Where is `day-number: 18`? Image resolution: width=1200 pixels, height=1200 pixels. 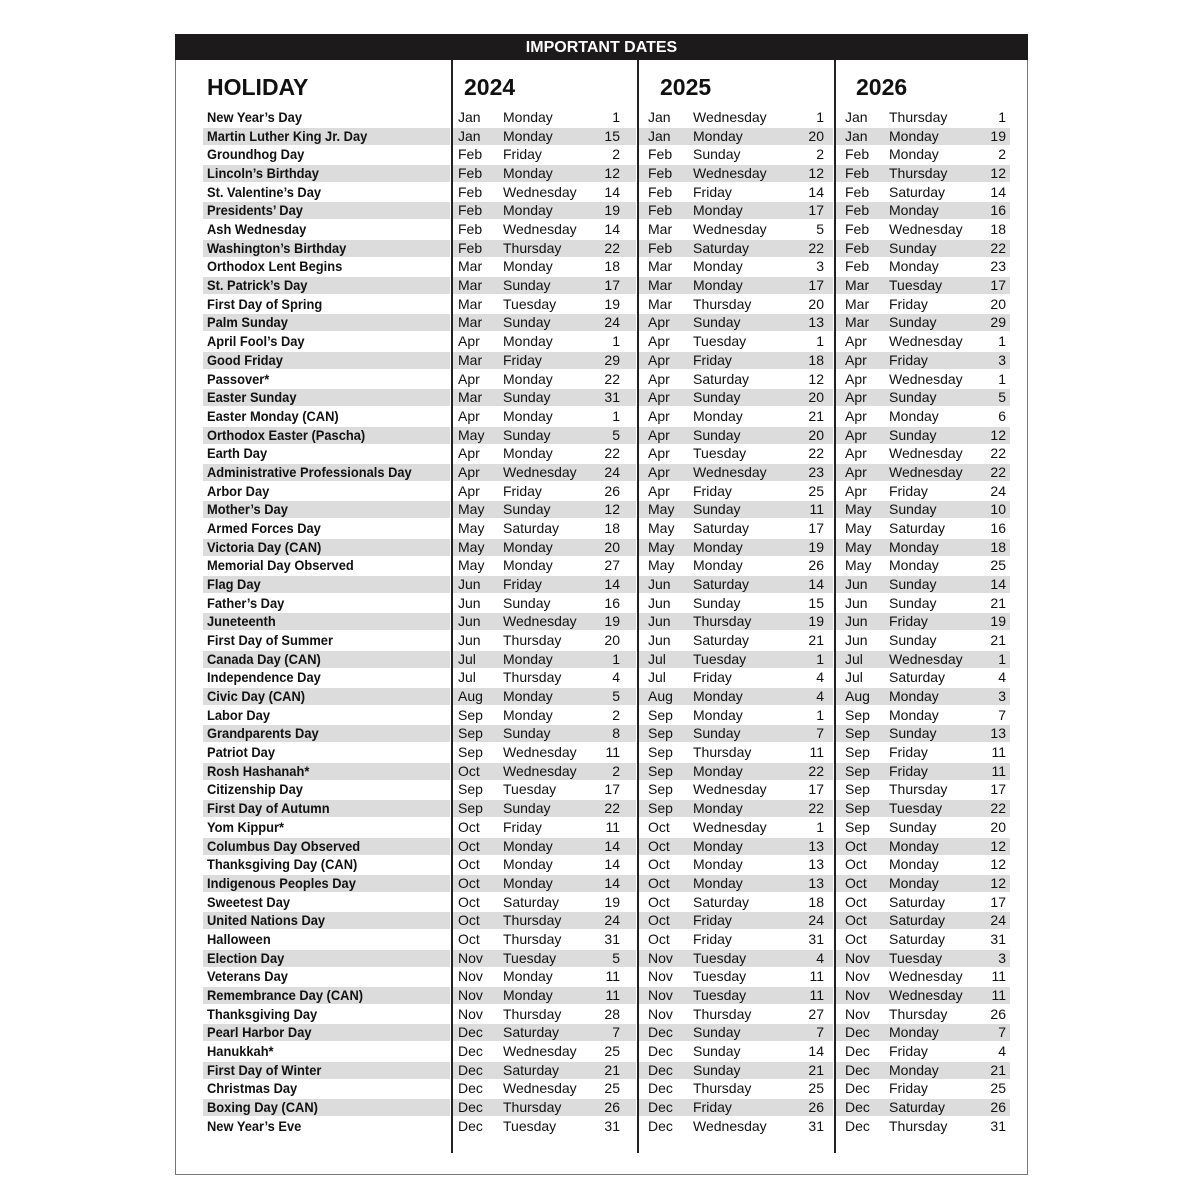
day-number: 18 is located at coordinates (612, 527).